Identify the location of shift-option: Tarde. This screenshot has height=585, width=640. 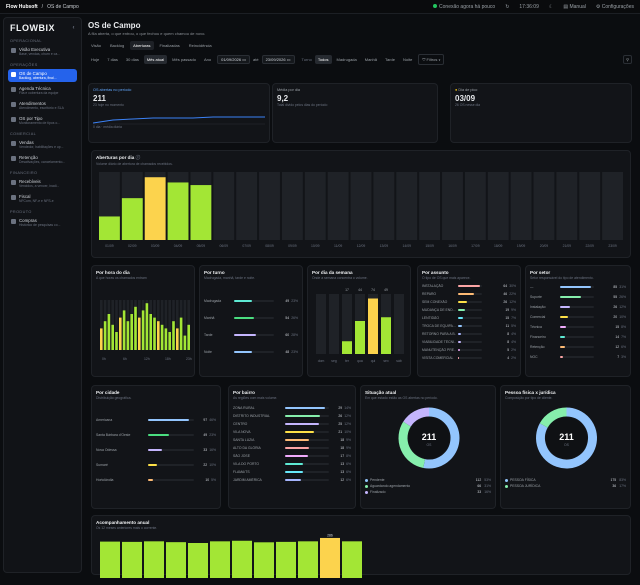
(389, 59).